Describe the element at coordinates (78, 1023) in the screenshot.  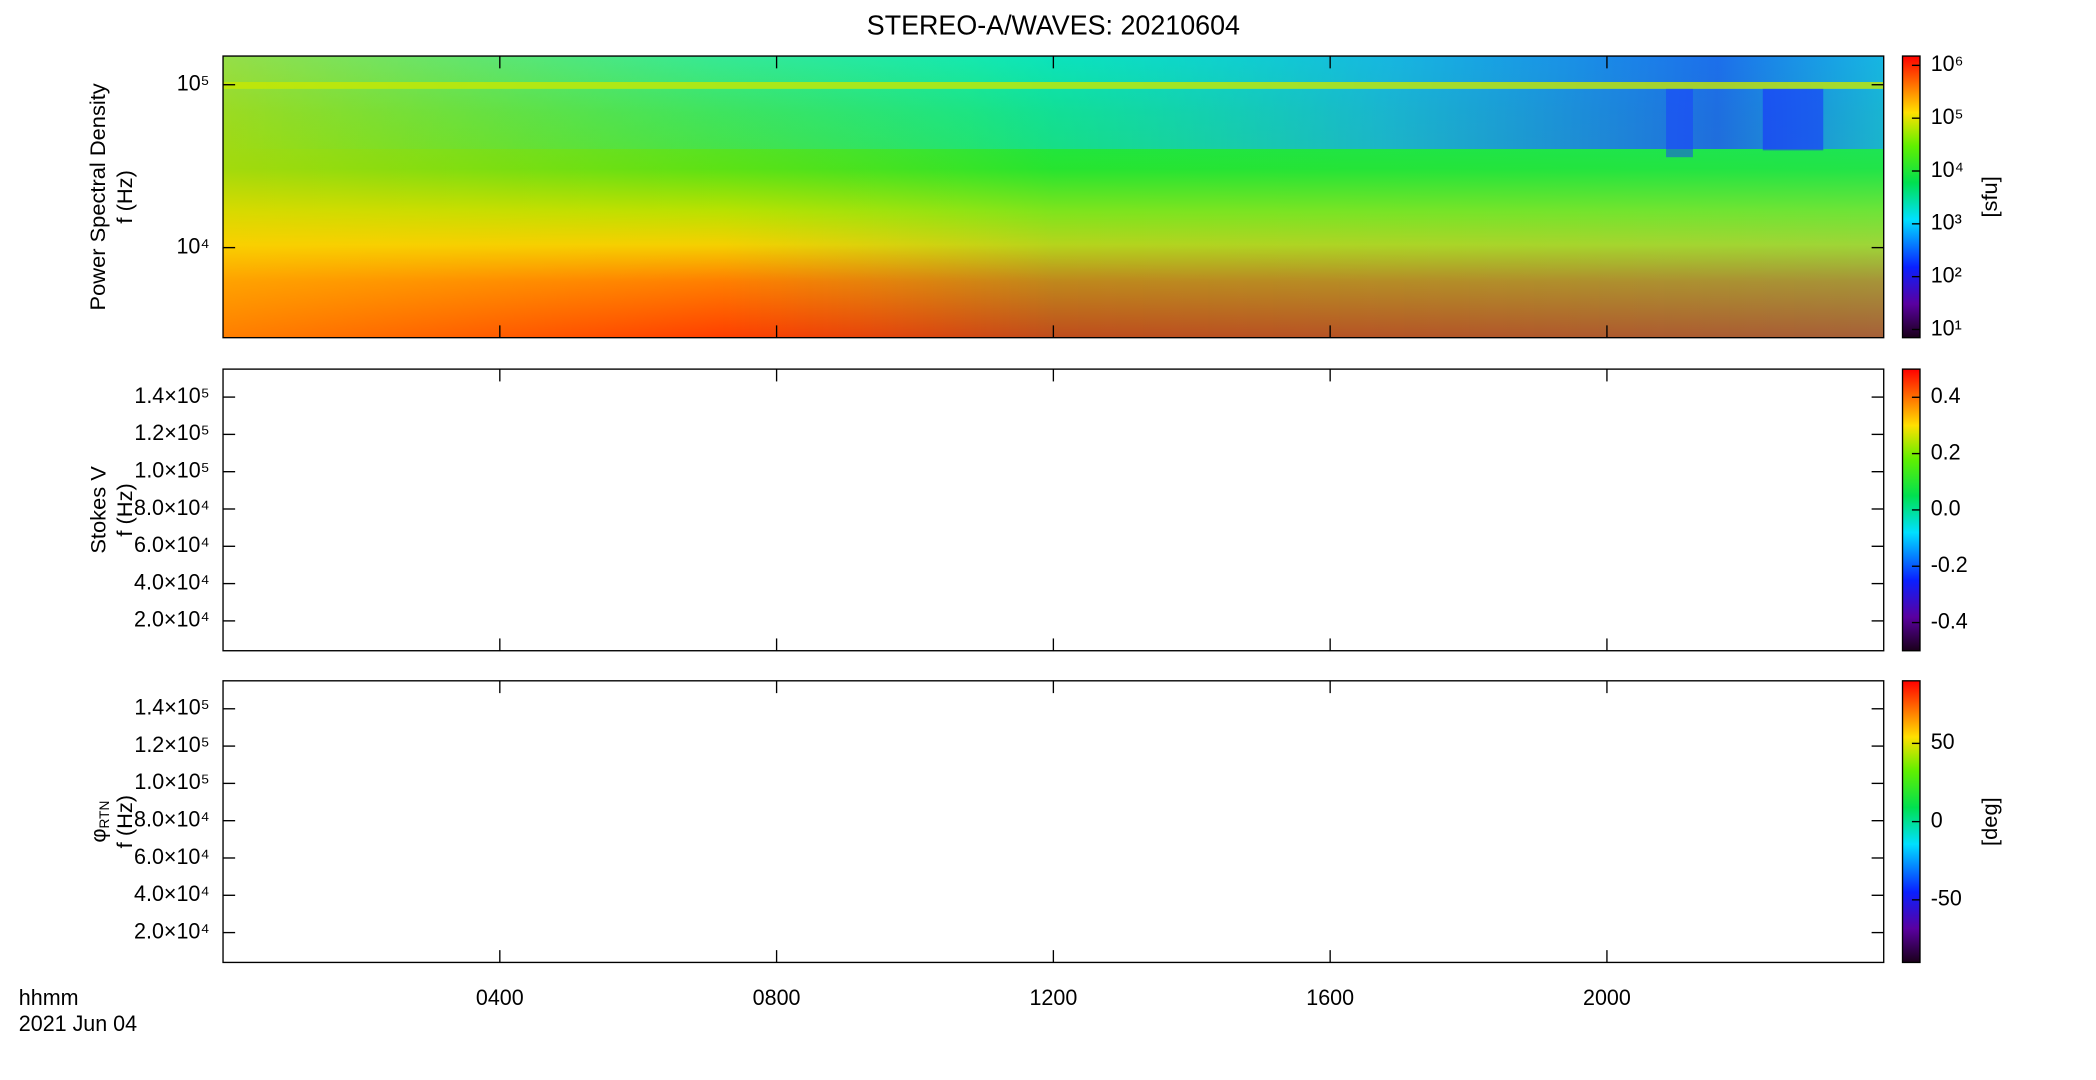
I see `x-axis-date: 2021 Jun 04` at that location.